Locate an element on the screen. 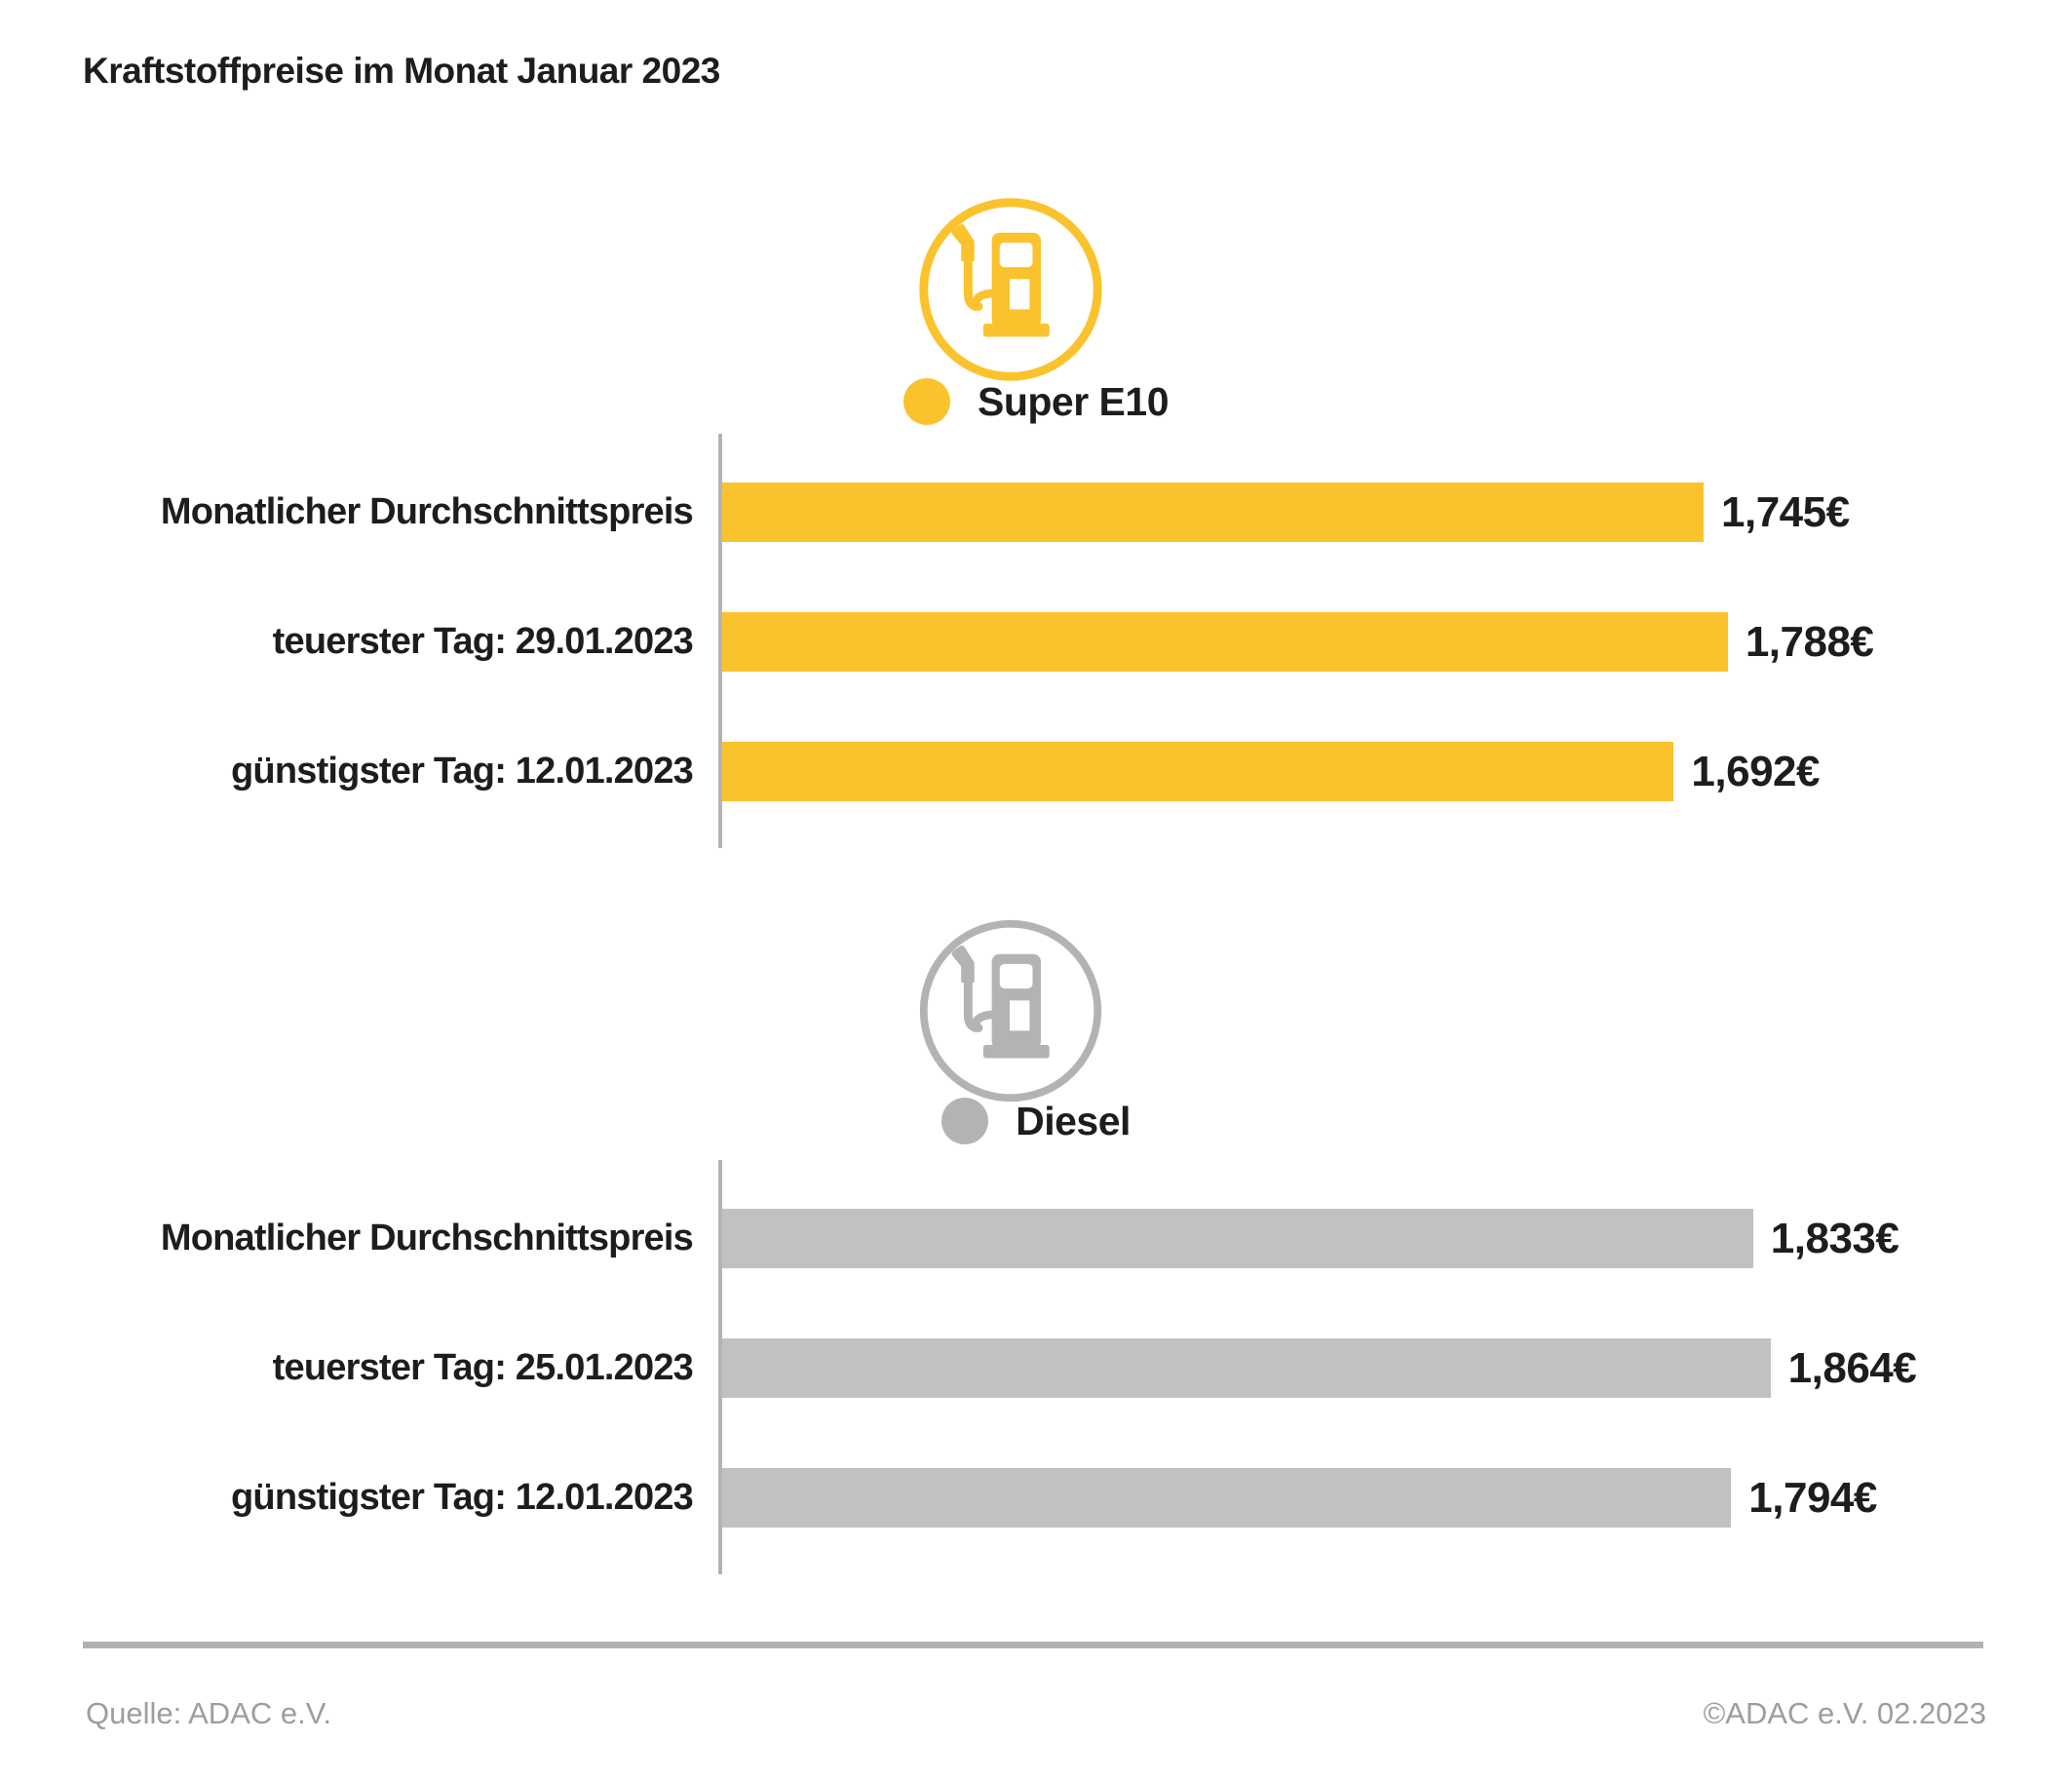  axis-line-diesel is located at coordinates (720, 1367).